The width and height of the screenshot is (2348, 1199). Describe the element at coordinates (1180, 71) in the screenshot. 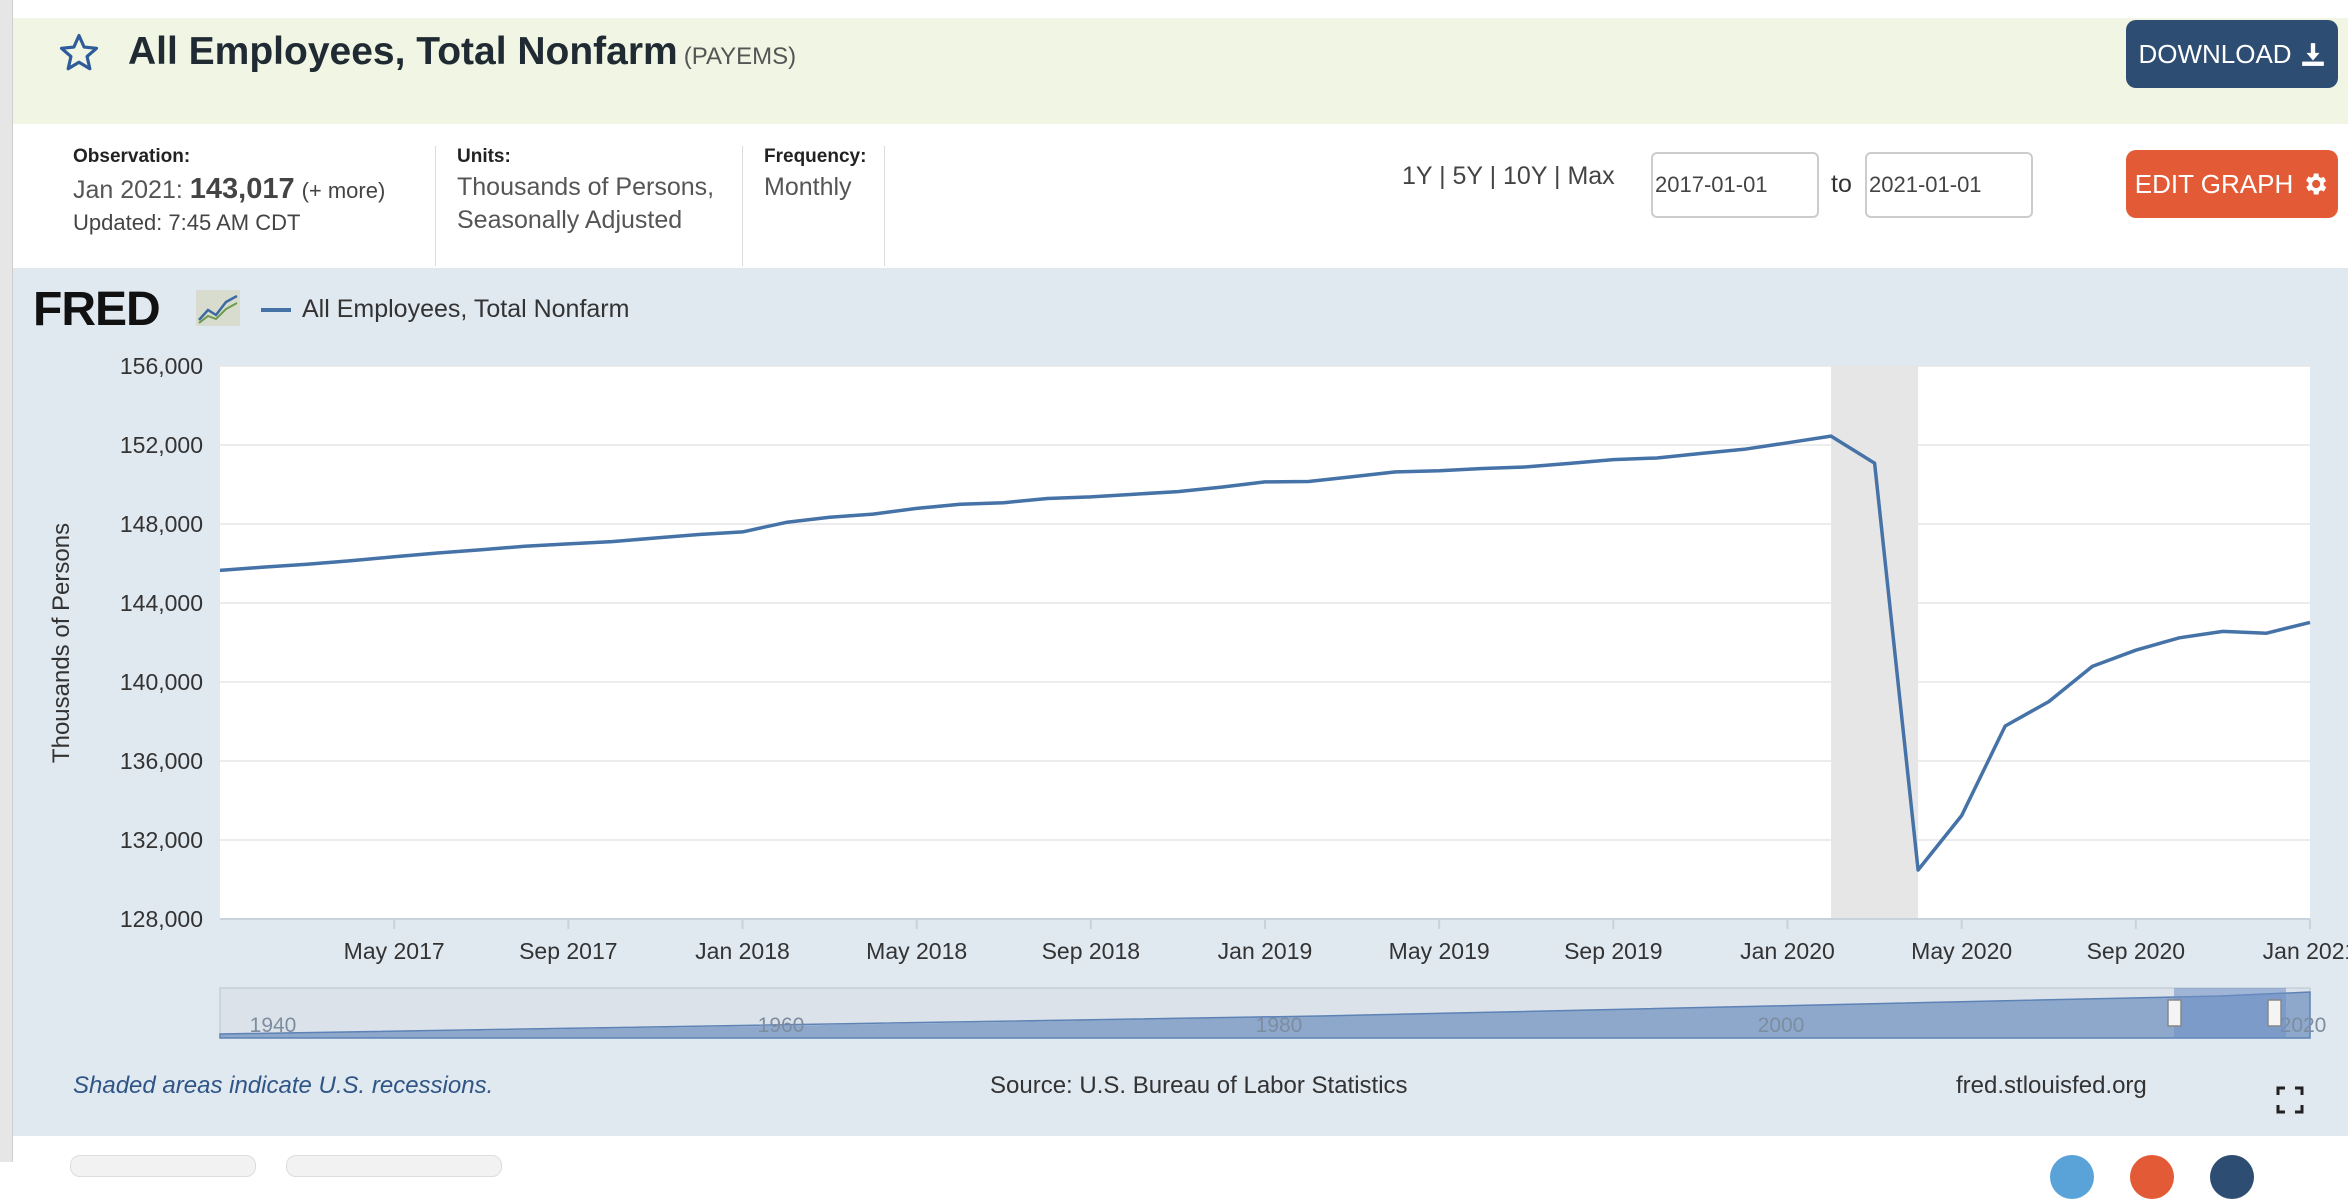

I see `series-header` at that location.